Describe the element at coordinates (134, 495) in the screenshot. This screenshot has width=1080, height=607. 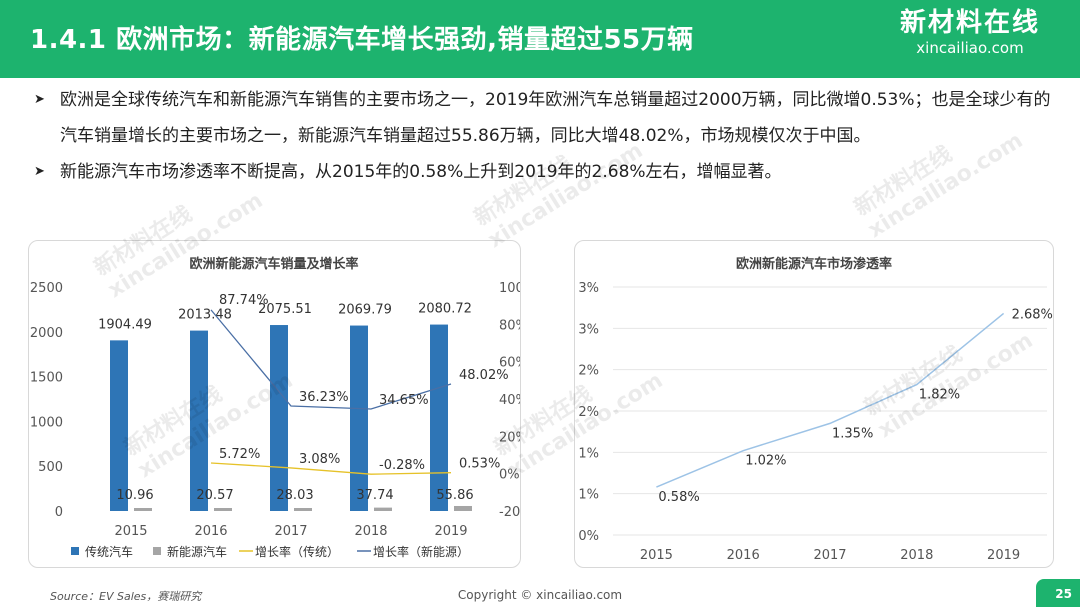
I see `bar-data-label: 10.96` at that location.